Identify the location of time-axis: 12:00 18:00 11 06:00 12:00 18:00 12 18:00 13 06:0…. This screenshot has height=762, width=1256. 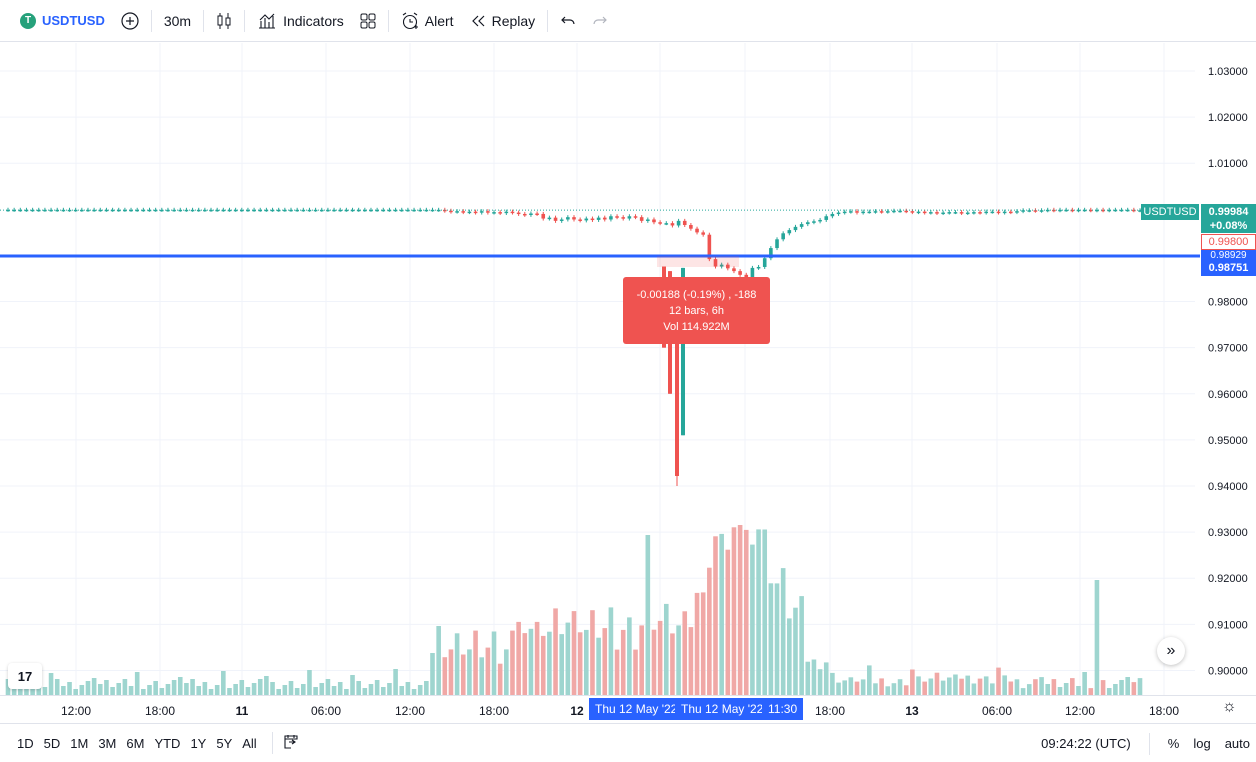
(628, 709).